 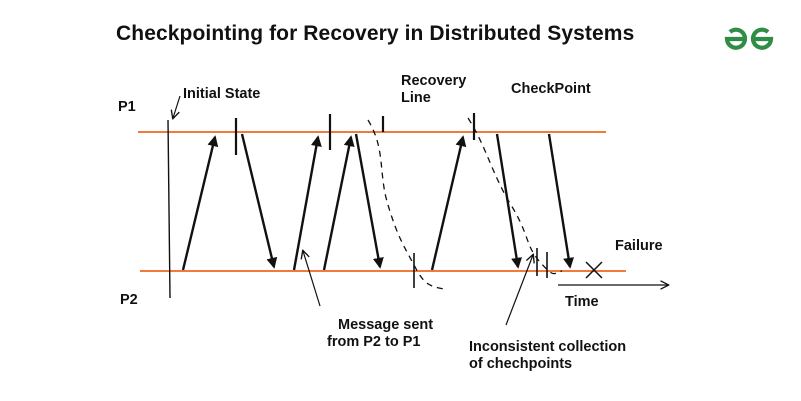 I want to click on message-label-2: from P2 to P1, so click(x=374, y=342).